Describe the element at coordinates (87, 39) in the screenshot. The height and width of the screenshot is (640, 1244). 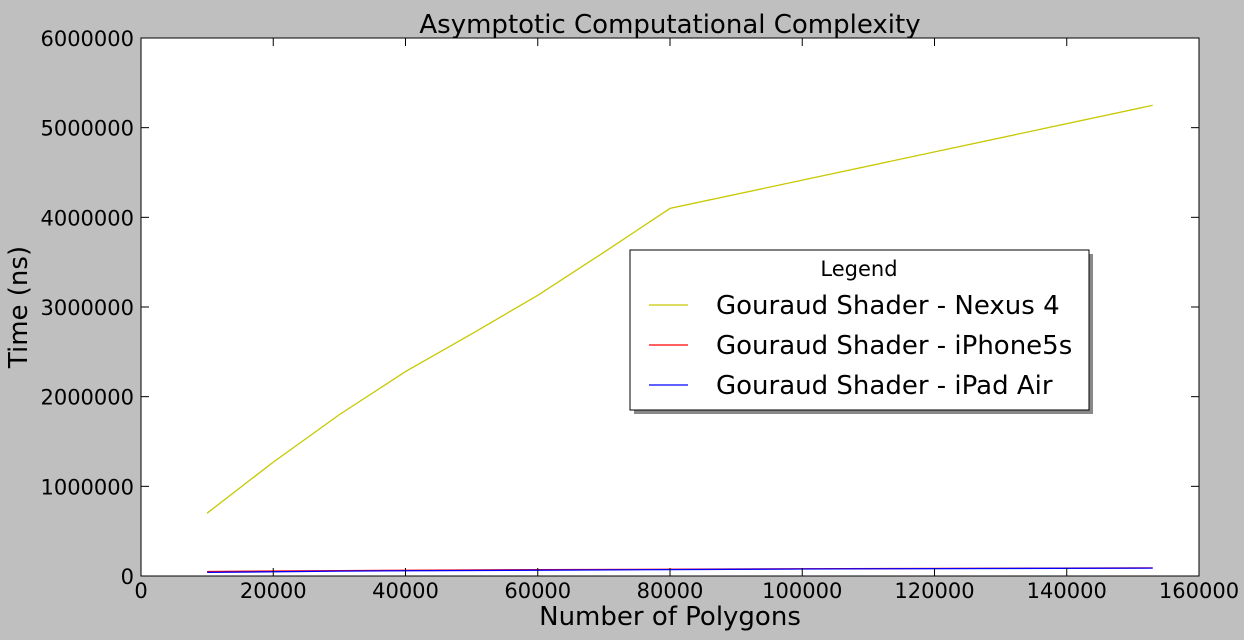
I see `y-tick-label: 6000000` at that location.